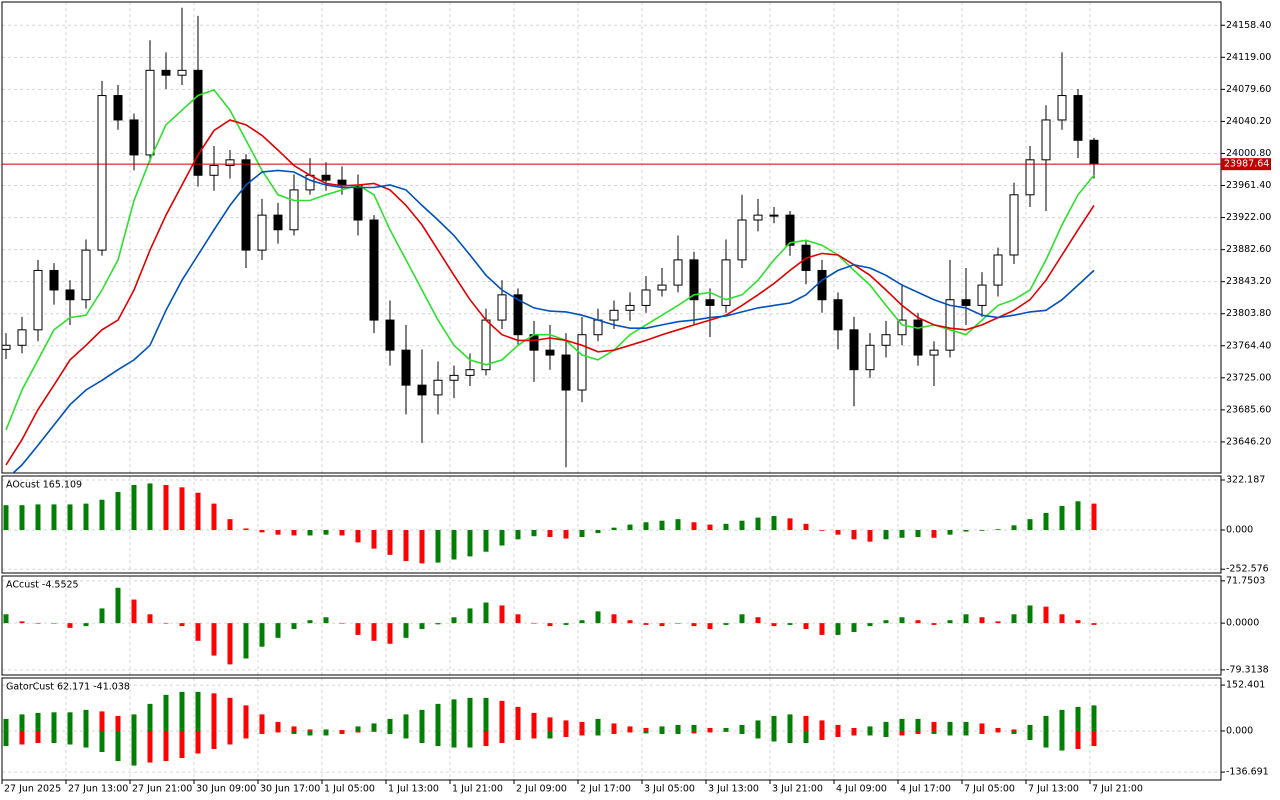 The image size is (1280, 800). I want to click on y-tick-label: 23882.60, so click(1248, 249).